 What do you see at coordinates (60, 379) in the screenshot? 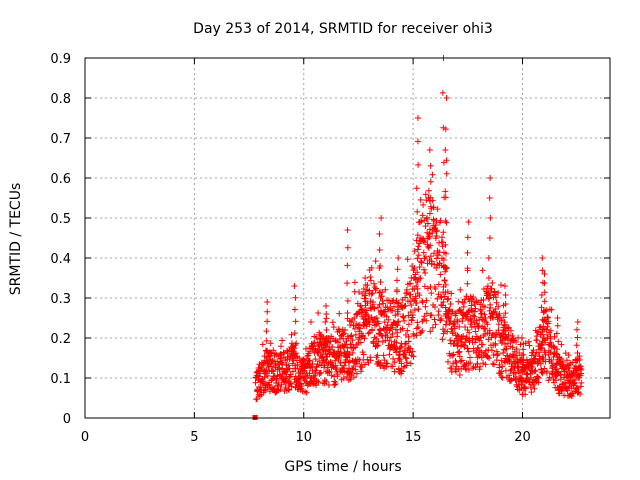
I see `y-tick-label: 0.1` at bounding box center [60, 379].